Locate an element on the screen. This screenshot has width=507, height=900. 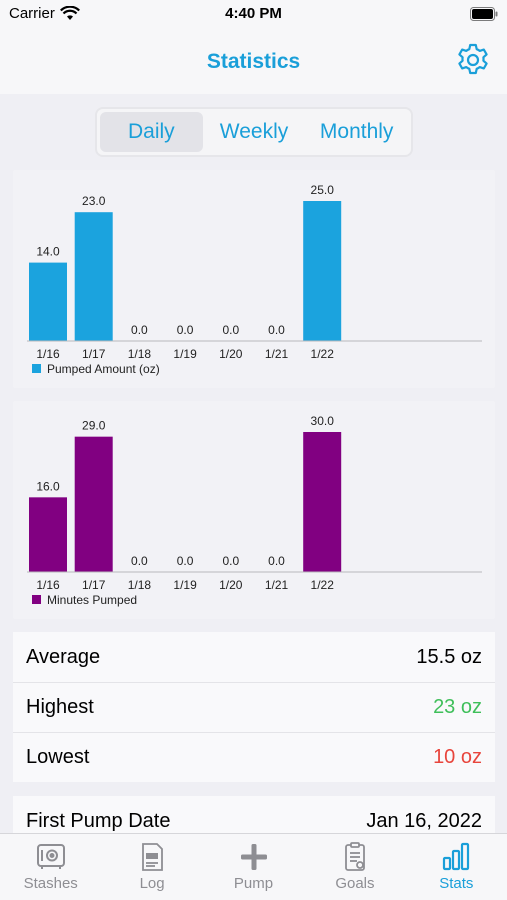
tab-goals-label: Goals is located at coordinates (355, 883).